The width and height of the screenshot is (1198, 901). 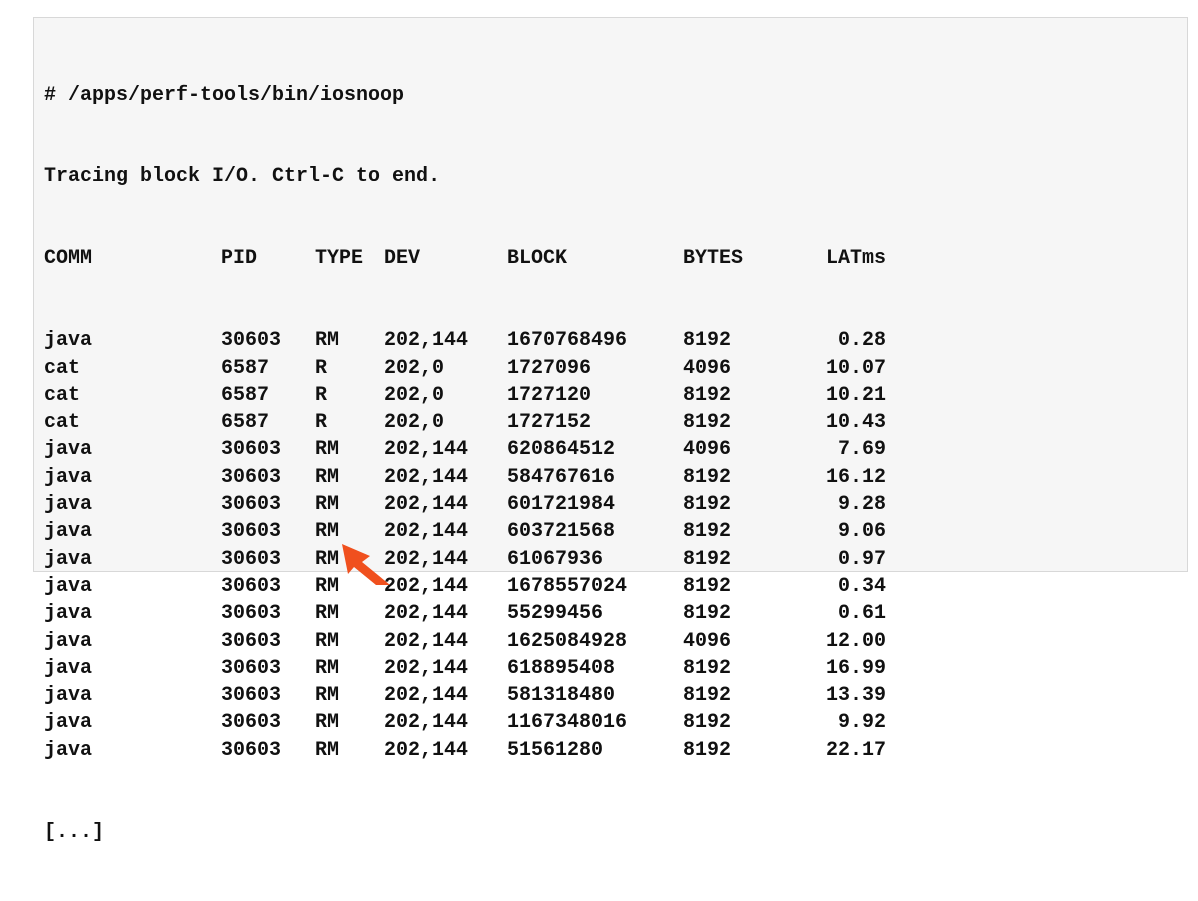 I want to click on table-row: java 30603 RM 202,144 581318480 8192 13.39, so click(x=465, y=695).